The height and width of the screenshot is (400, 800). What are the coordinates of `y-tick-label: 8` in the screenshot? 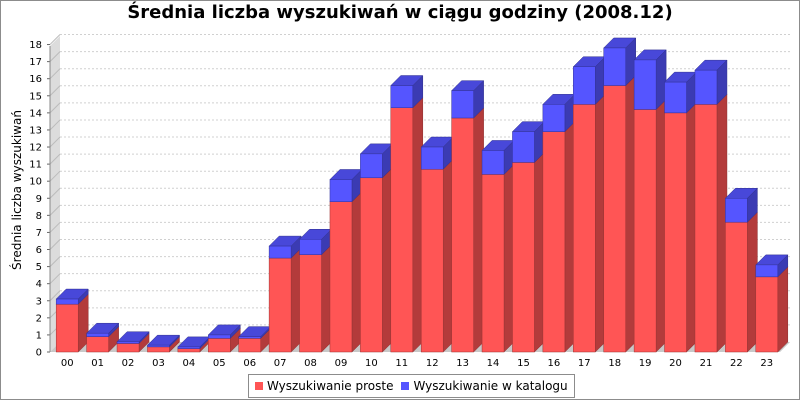 It's located at (39, 216).